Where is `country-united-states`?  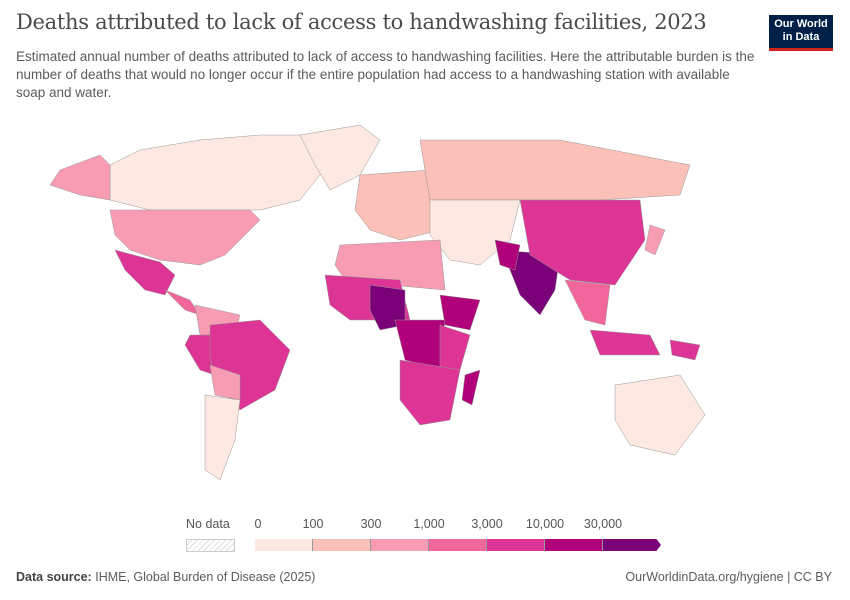 country-united-states is located at coordinates (185, 237).